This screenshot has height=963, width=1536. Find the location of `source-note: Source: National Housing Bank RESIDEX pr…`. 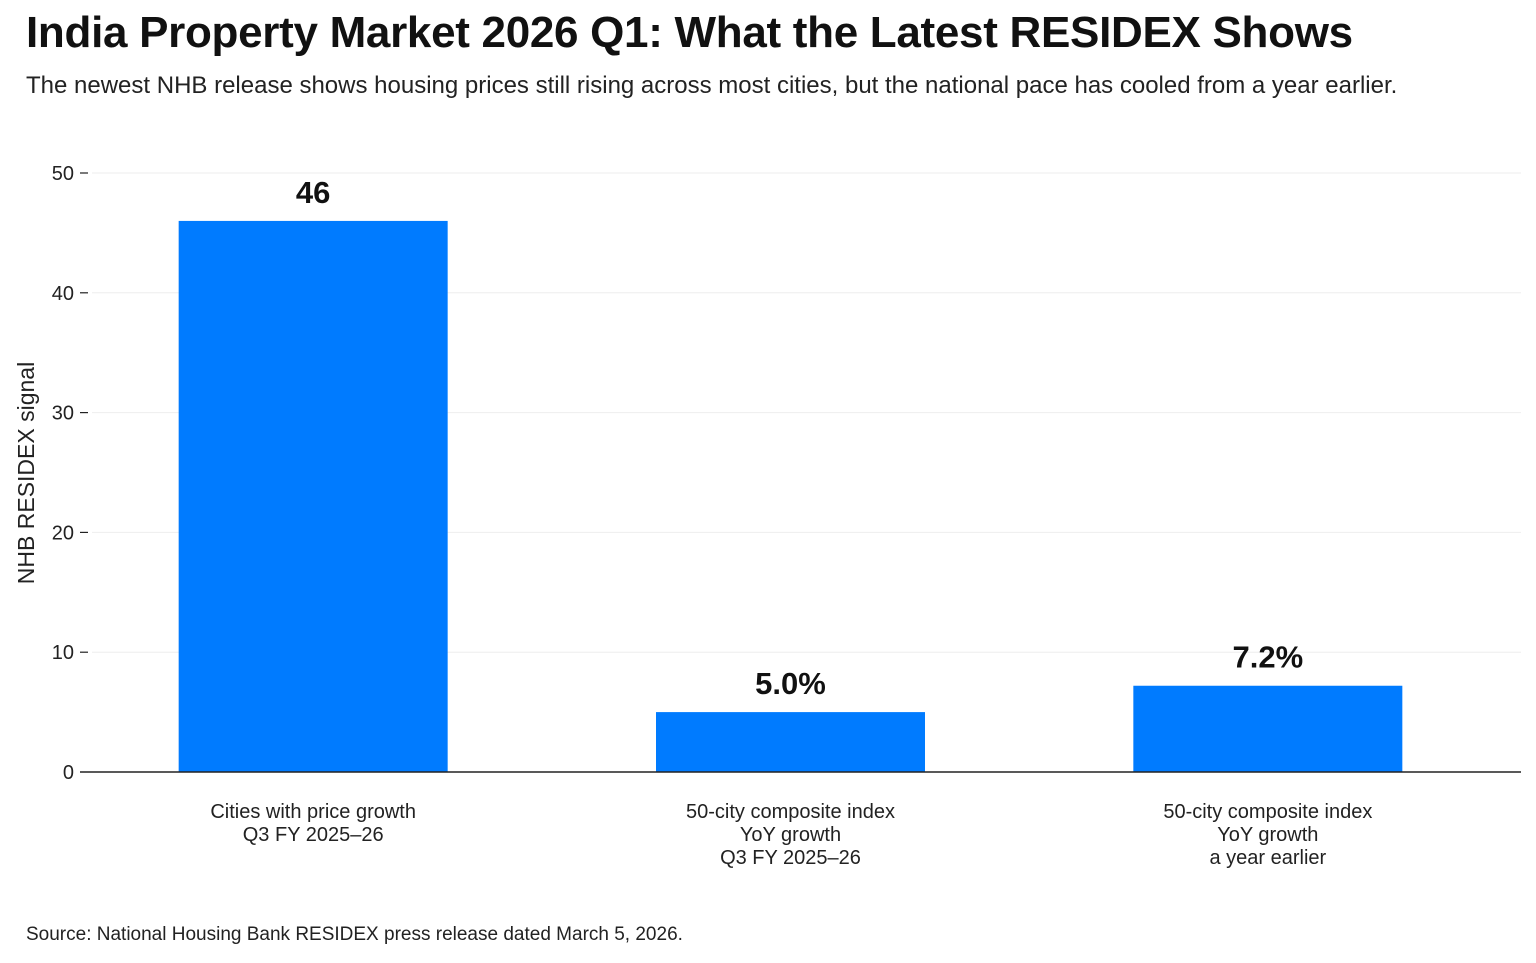

source-note: Source: National Housing Bank RESIDEX pr… is located at coordinates (354, 934).